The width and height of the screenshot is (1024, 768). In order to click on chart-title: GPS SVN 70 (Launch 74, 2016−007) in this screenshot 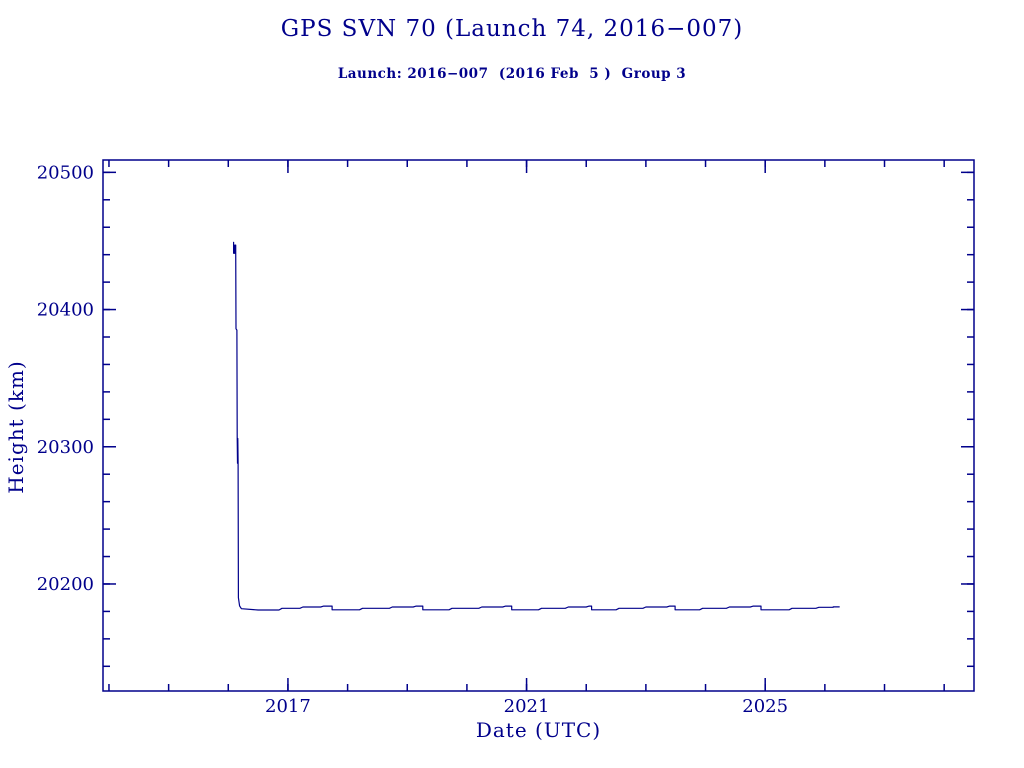, I will do `click(512, 29)`.